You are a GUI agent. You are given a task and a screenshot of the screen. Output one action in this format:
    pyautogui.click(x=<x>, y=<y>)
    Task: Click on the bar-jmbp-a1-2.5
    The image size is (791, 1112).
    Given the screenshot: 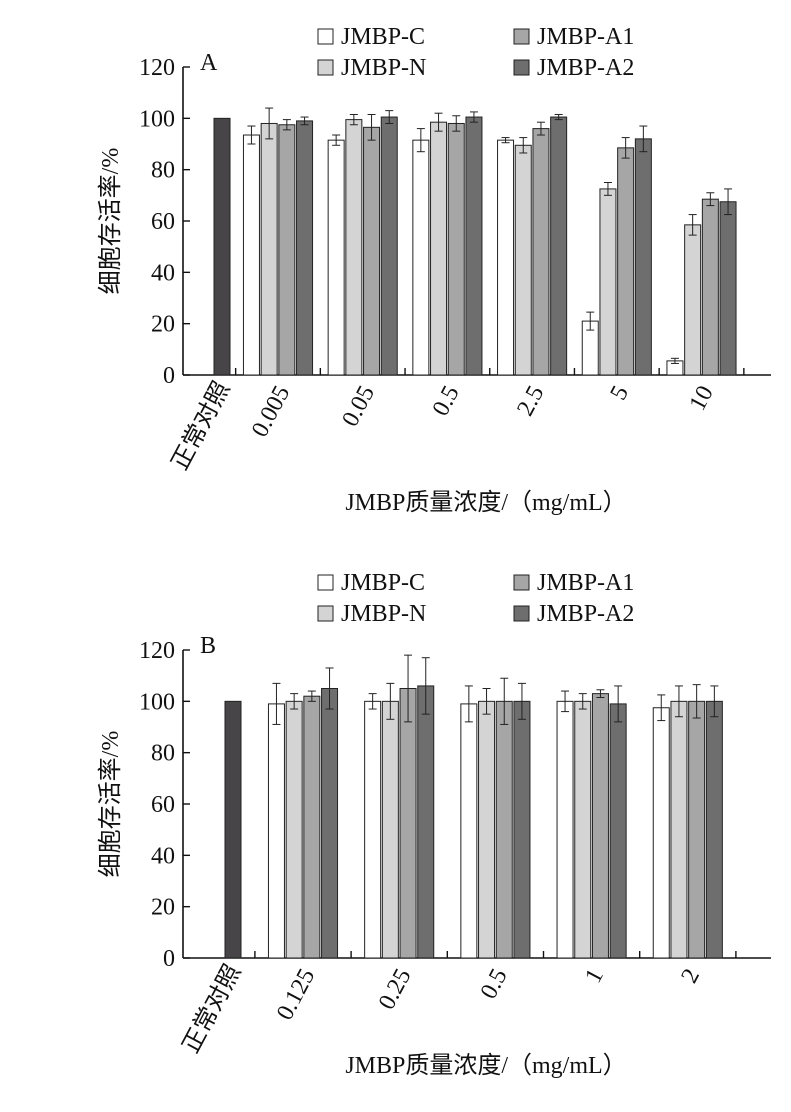 What is the action you would take?
    pyautogui.click(x=541, y=252)
    